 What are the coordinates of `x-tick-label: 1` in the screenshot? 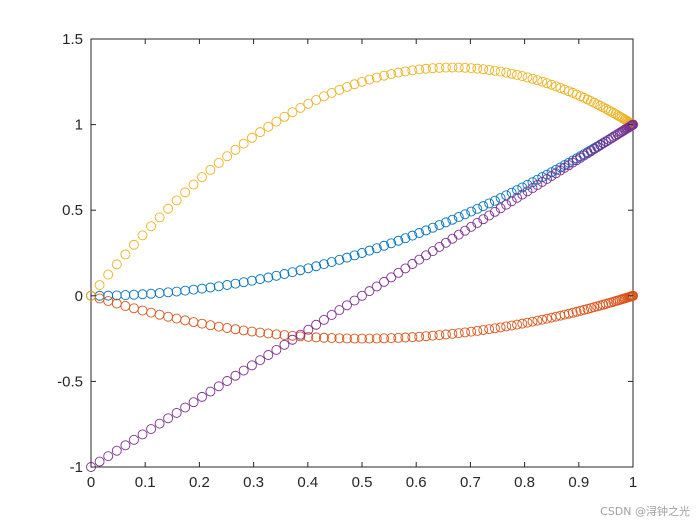 It's located at (633, 482).